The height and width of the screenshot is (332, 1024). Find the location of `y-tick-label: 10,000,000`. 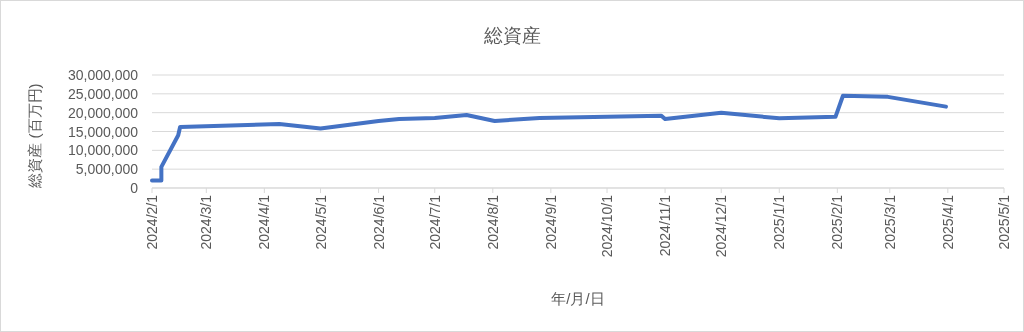

y-tick-label: 10,000,000 is located at coordinates (103, 150).